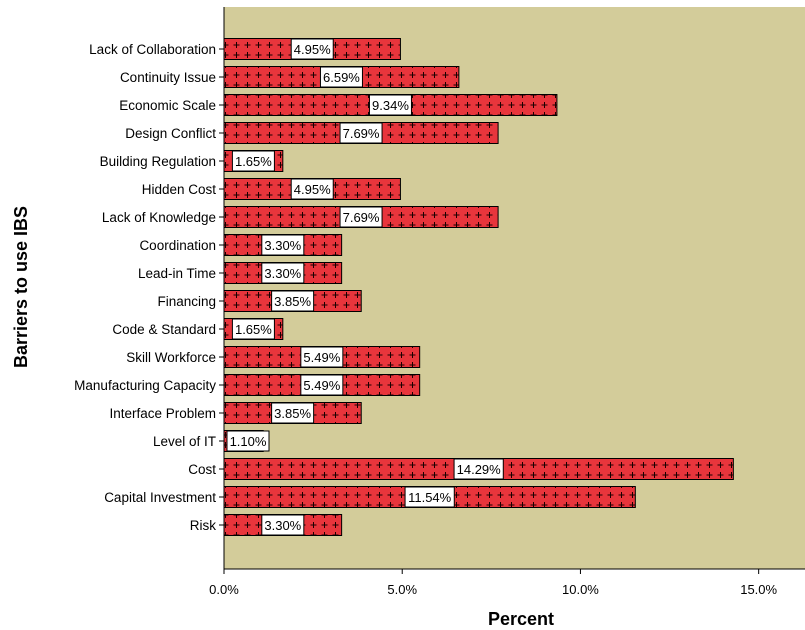  I want to click on category-label: Continuity Issue, so click(168, 77).